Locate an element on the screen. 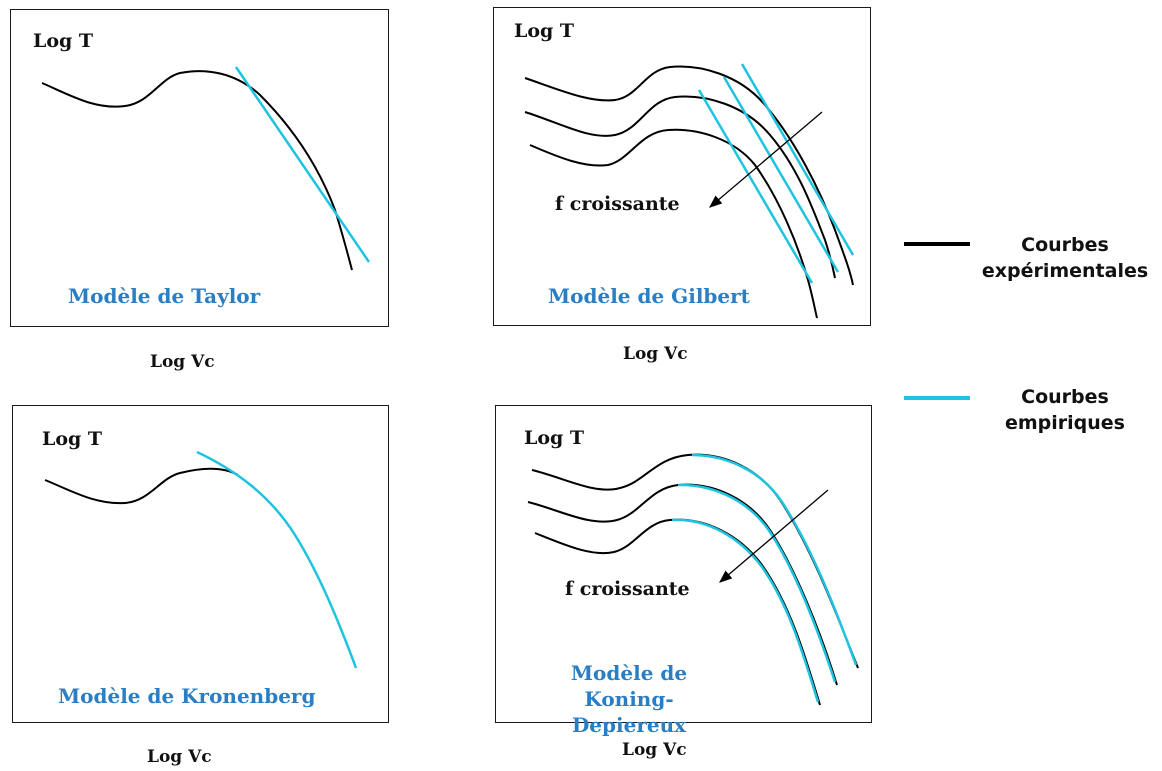  koning-increasing-f-arrow is located at coordinates (774, 536).